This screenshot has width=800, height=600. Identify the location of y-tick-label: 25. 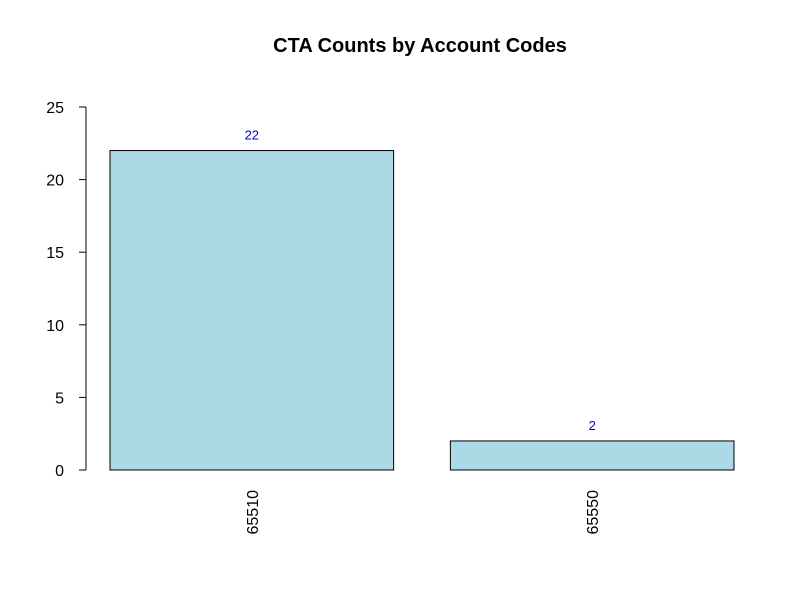
(55, 108).